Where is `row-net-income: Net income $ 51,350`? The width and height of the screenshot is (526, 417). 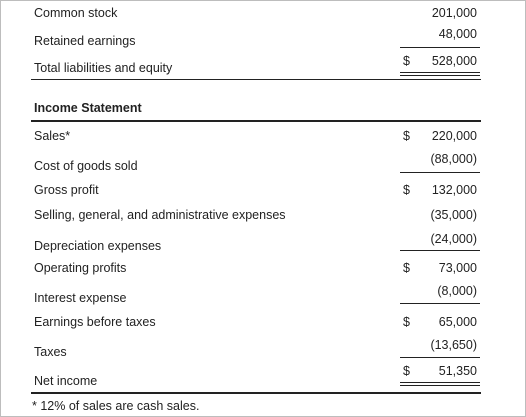 row-net-income: Net income $ 51,350 is located at coordinates (263, 374).